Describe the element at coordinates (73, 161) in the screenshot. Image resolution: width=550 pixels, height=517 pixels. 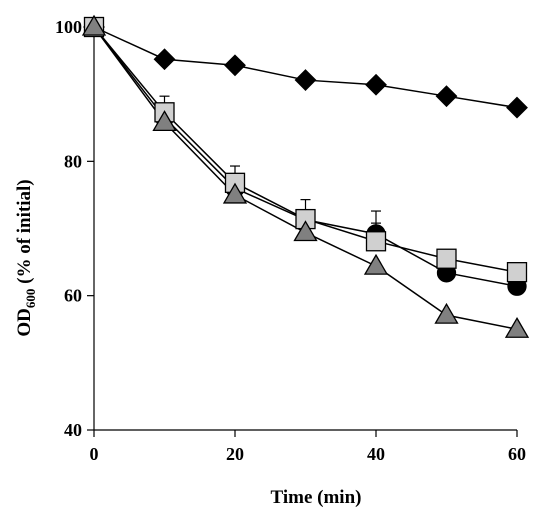
I see `y-tick-label: 80` at that location.